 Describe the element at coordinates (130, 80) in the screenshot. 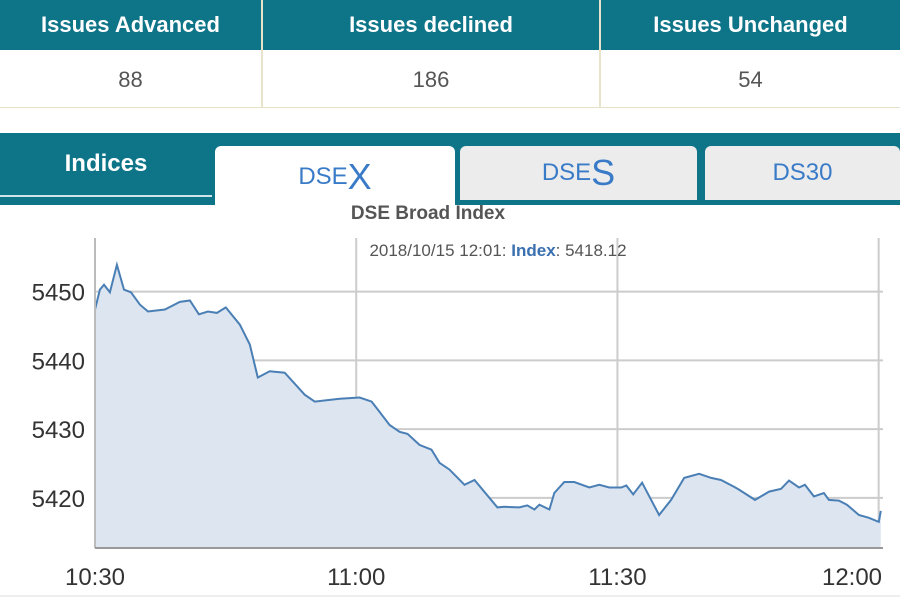

I see `value-issues-advanced: 88` at that location.